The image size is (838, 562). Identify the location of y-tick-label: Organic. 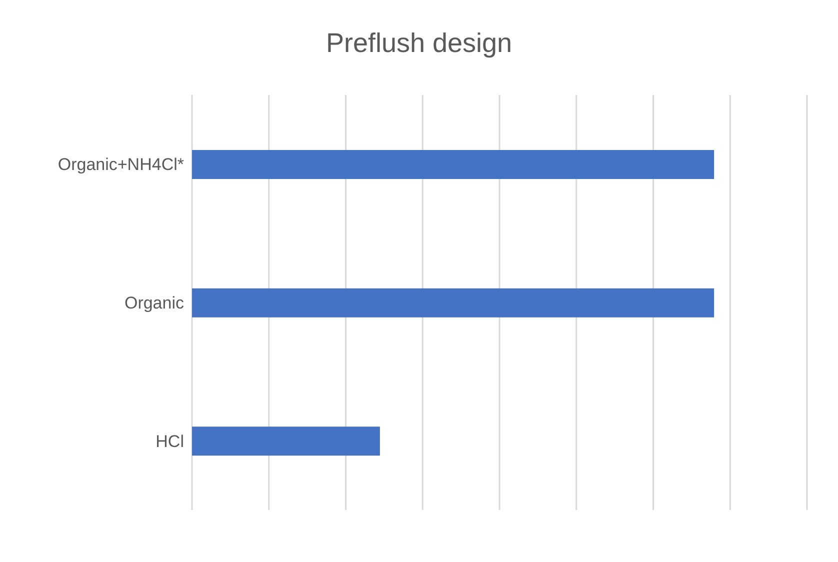
(154, 303).